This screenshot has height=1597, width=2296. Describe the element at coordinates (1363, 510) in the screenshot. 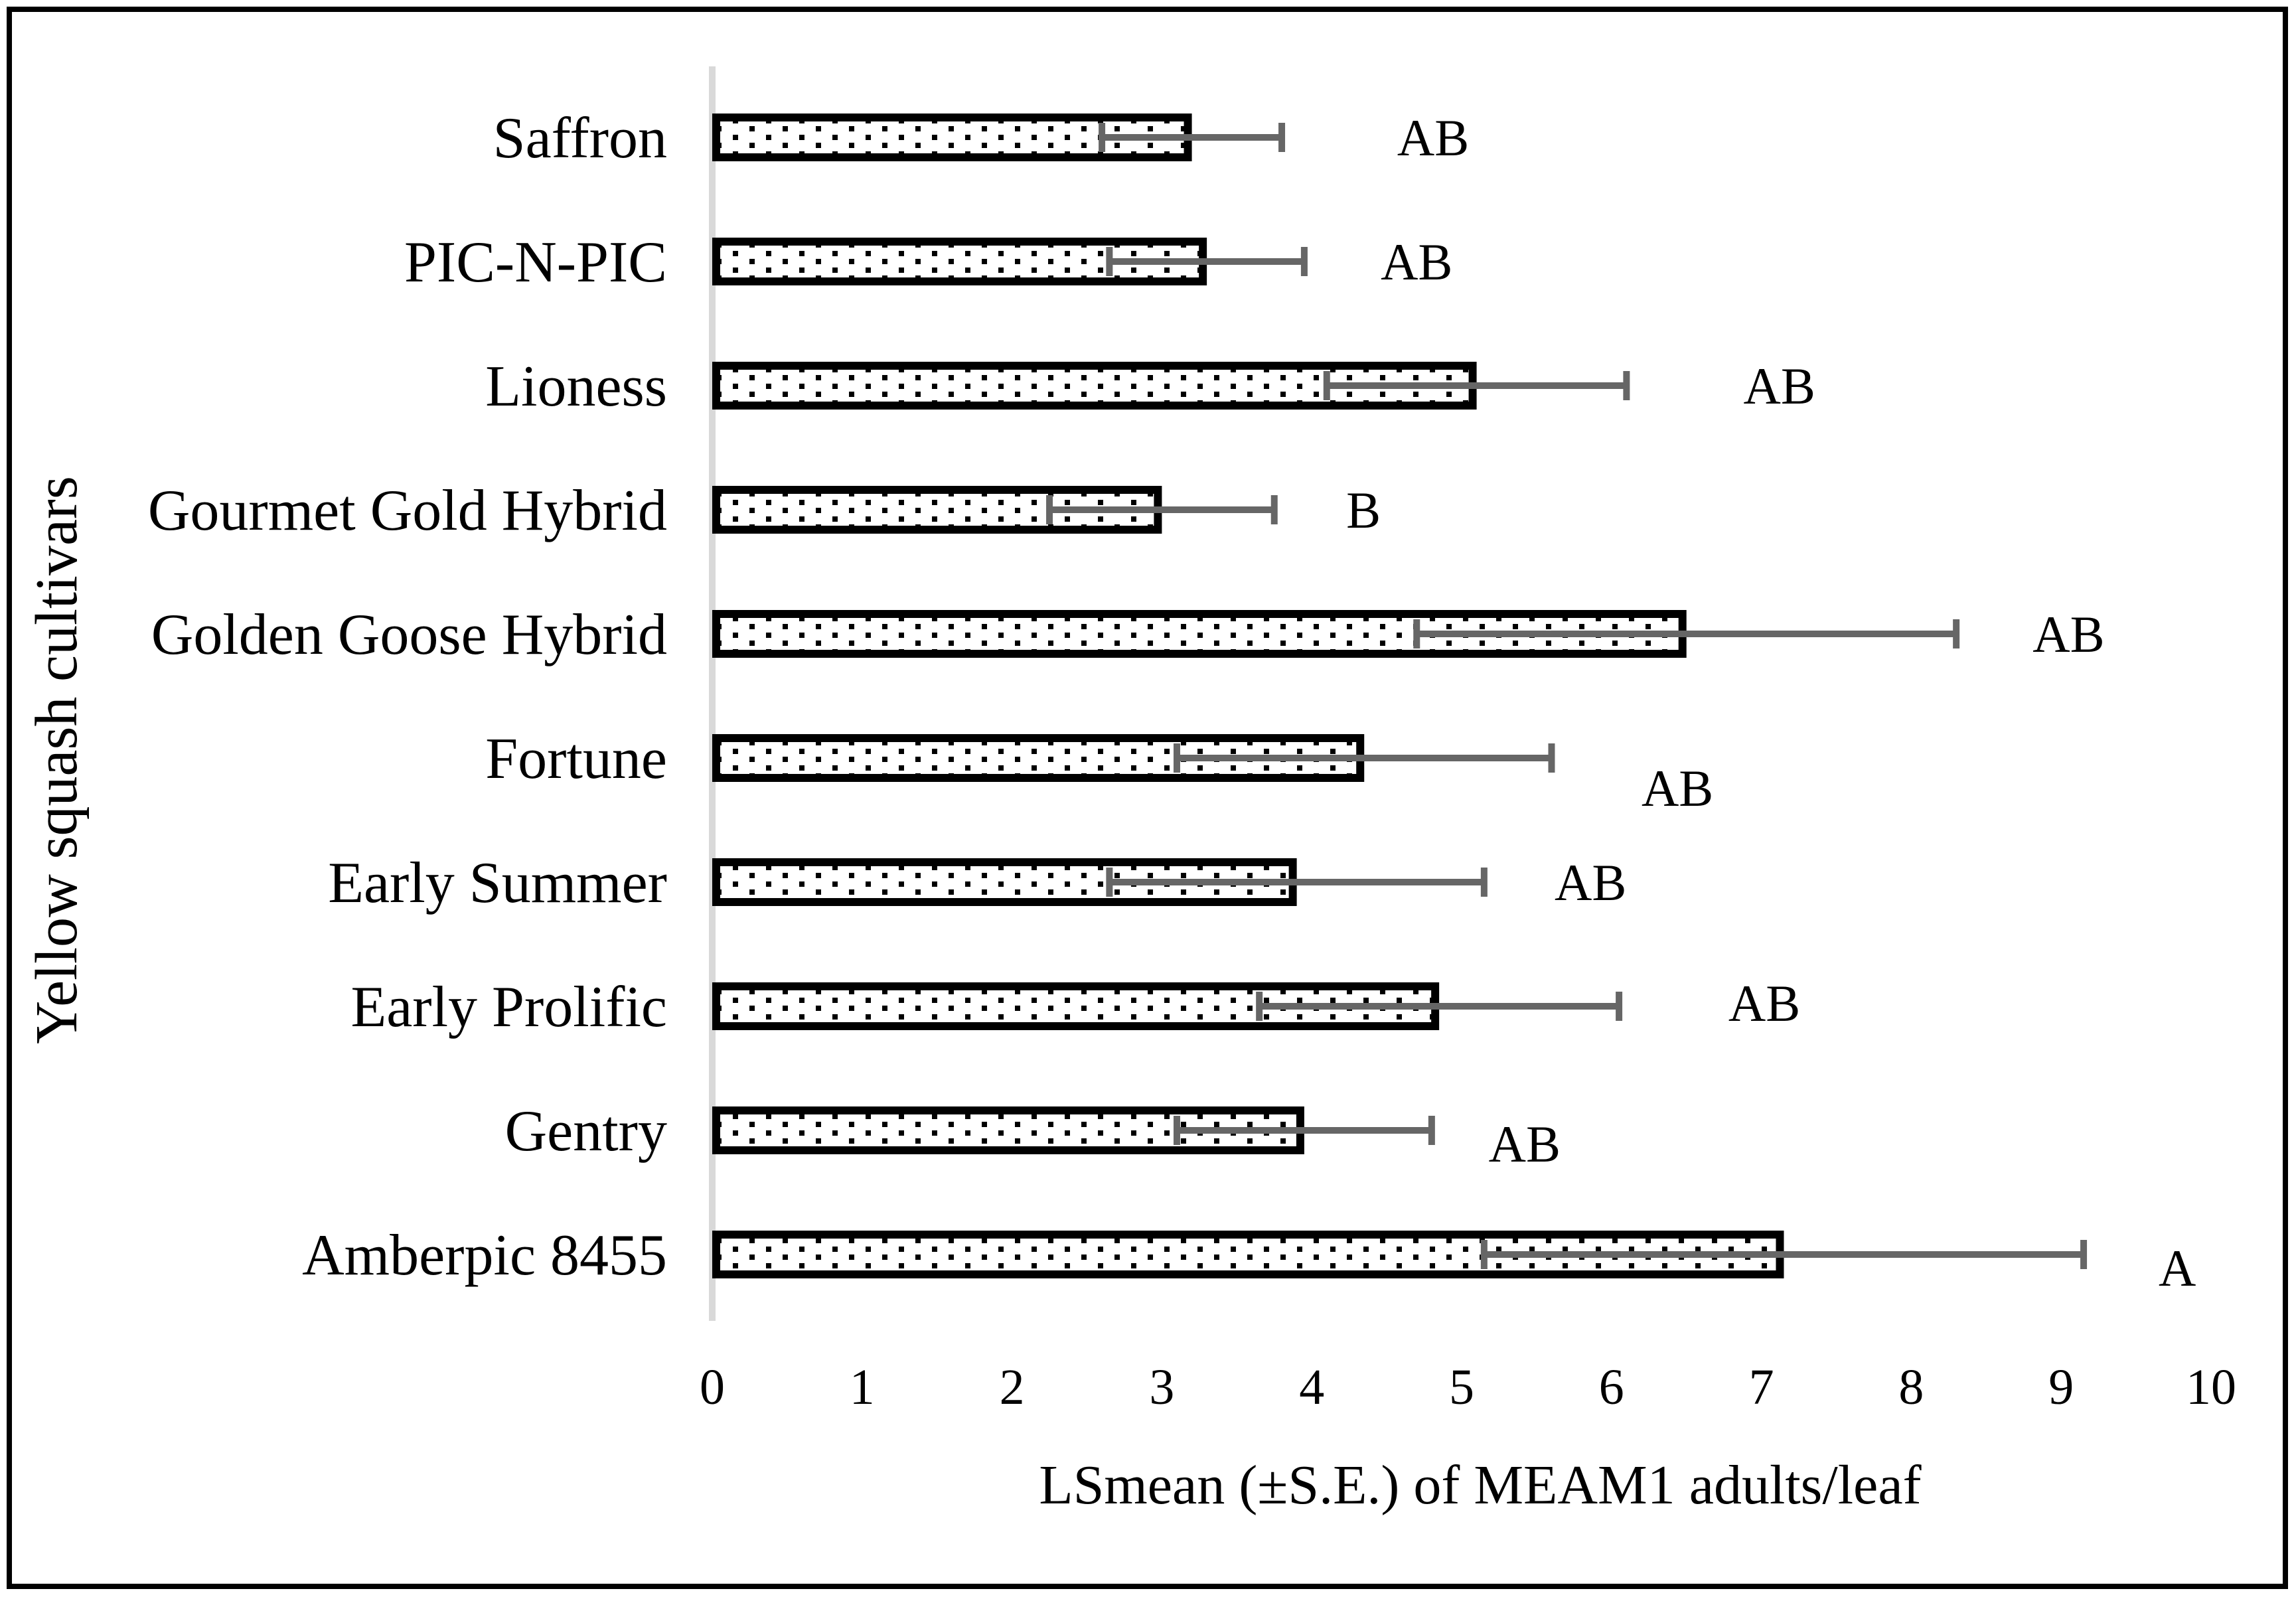

I see `sig-letter: B` at that location.